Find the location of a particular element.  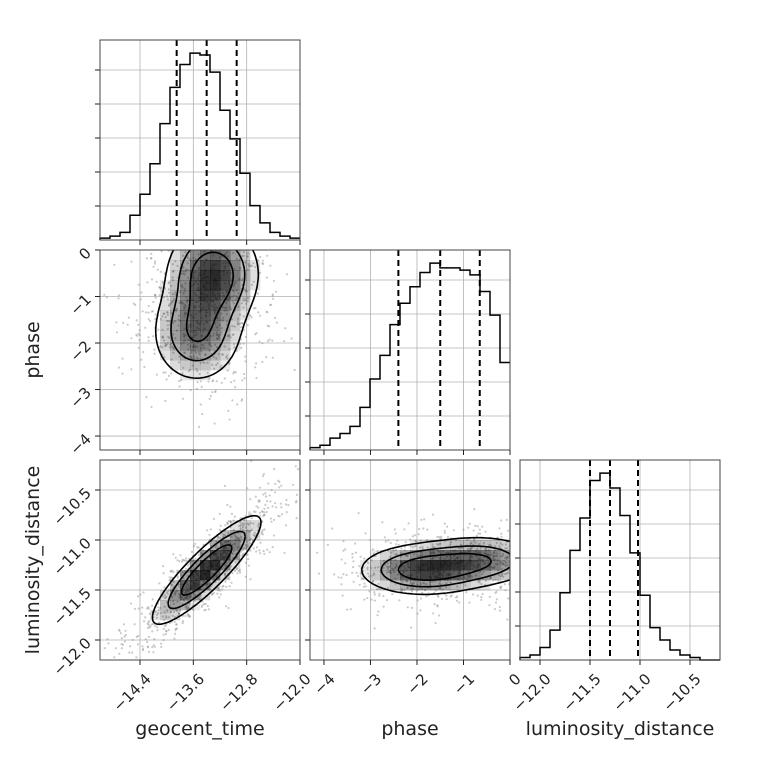

joint-geocent-time-luminosity-distance-ytick-label-1: −11.5 is located at coordinates (72, 606).